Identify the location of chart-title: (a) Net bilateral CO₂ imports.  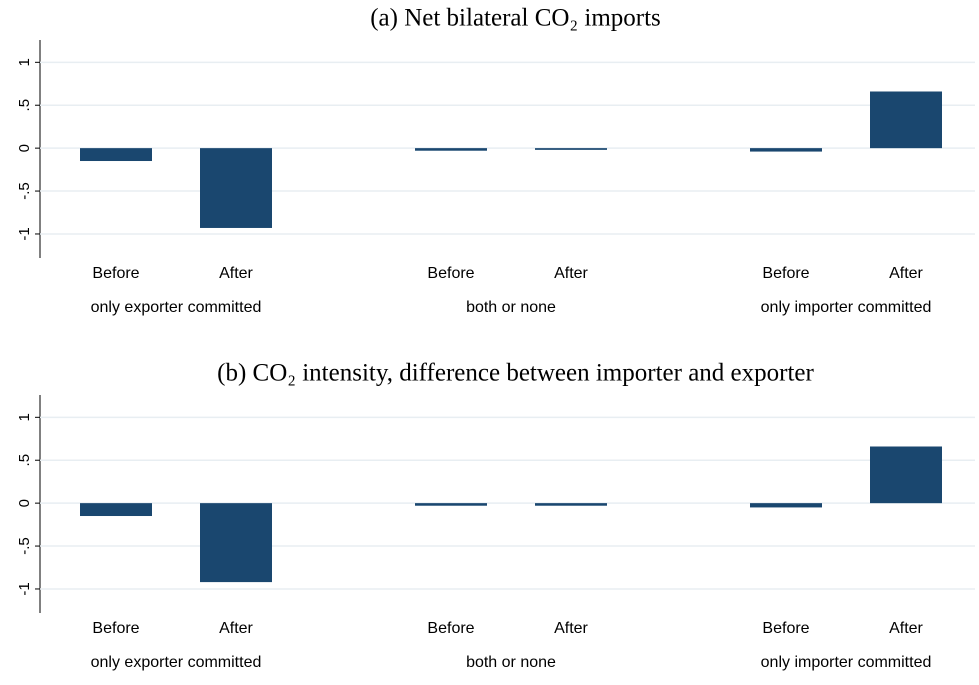
(515, 18).